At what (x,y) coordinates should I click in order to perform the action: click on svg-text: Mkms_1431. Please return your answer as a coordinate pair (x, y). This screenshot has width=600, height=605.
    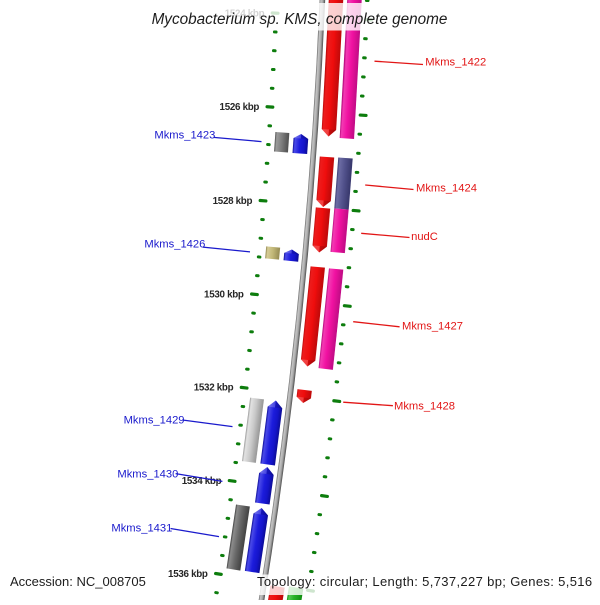
    Looking at the image, I should click on (141, 528).